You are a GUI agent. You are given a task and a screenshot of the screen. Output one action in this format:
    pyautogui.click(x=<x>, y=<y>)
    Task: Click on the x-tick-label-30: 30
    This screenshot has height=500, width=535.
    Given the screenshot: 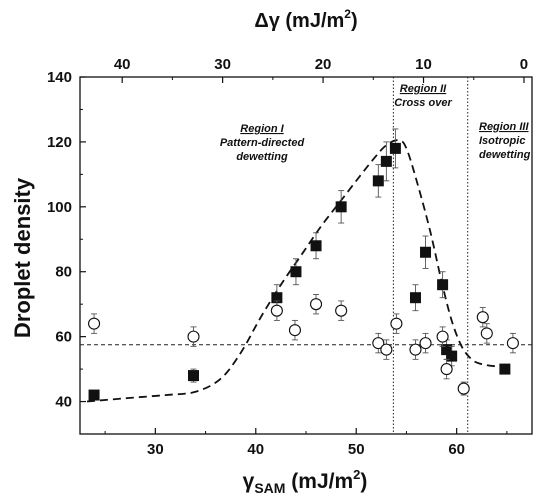 What is the action you would take?
    pyautogui.click(x=155, y=449)
    